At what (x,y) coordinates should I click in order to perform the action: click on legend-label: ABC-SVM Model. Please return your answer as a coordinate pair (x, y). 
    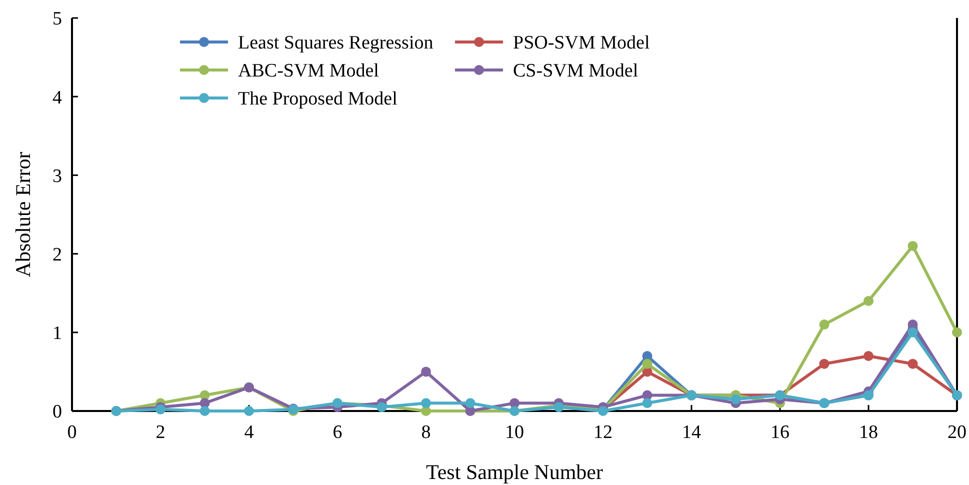
    Looking at the image, I should click on (308, 71).